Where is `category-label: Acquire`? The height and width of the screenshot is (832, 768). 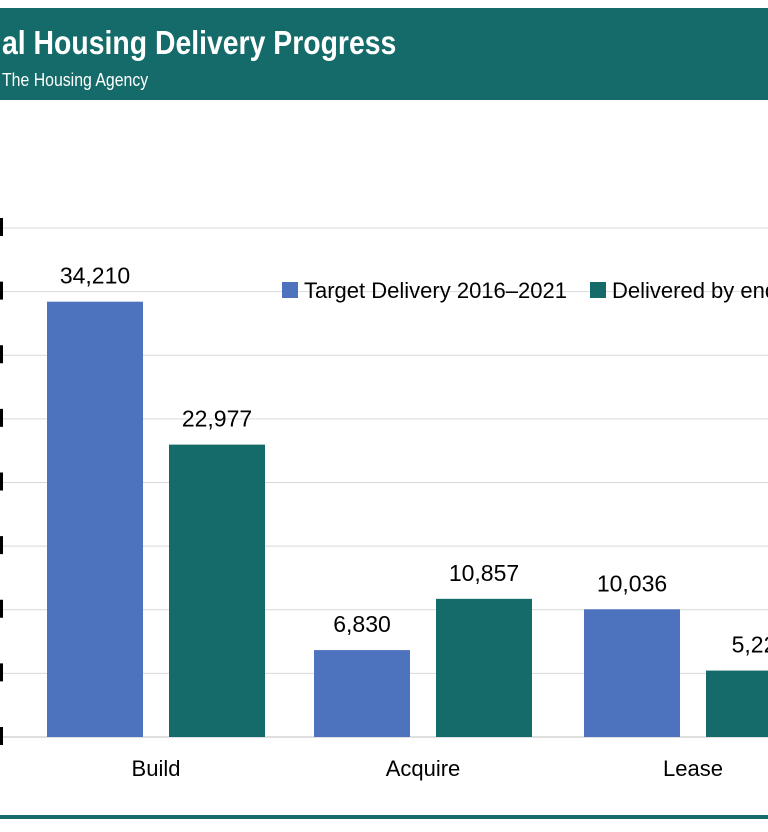
category-label: Acquire is located at coordinates (423, 768).